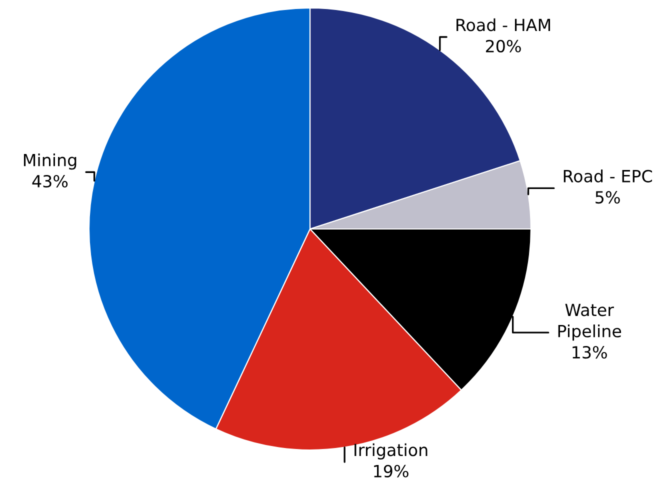 The image size is (664, 497). Describe the element at coordinates (391, 451) in the screenshot. I see `slice-label: Irrigation` at that location.